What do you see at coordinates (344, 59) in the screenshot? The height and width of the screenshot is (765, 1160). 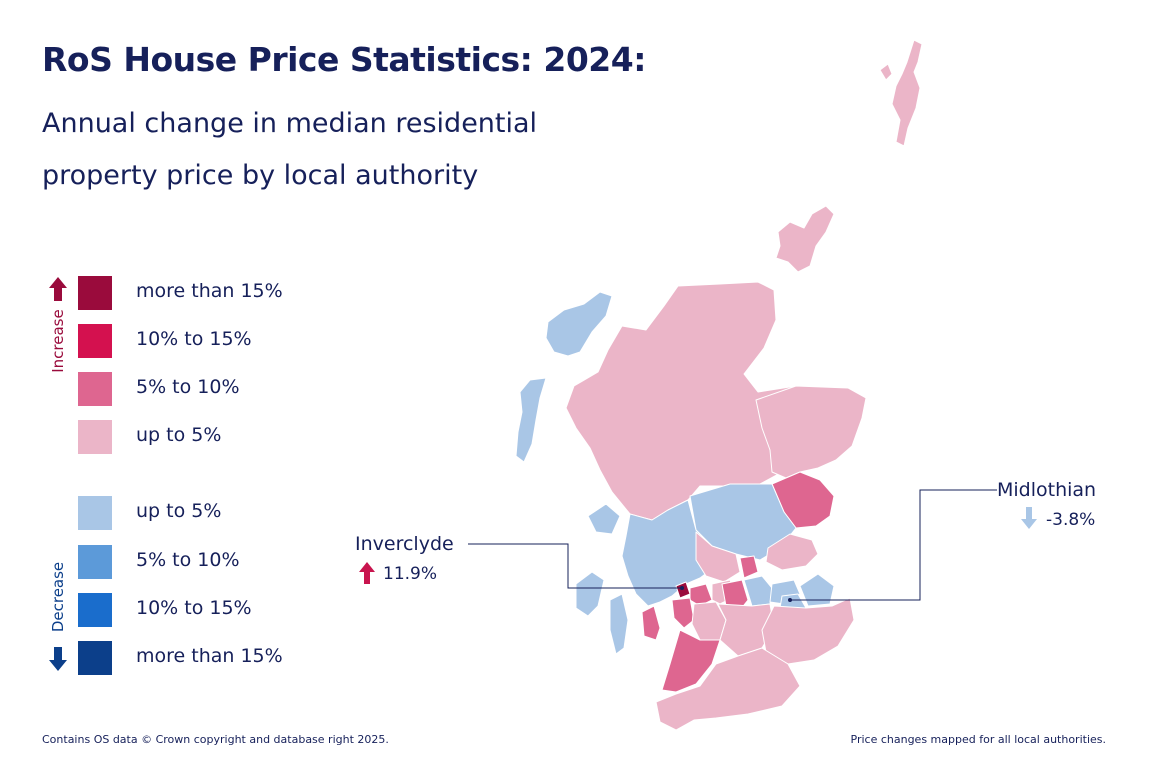 I see `page-title: RoS House Price Statistics: 2024:` at bounding box center [344, 59].